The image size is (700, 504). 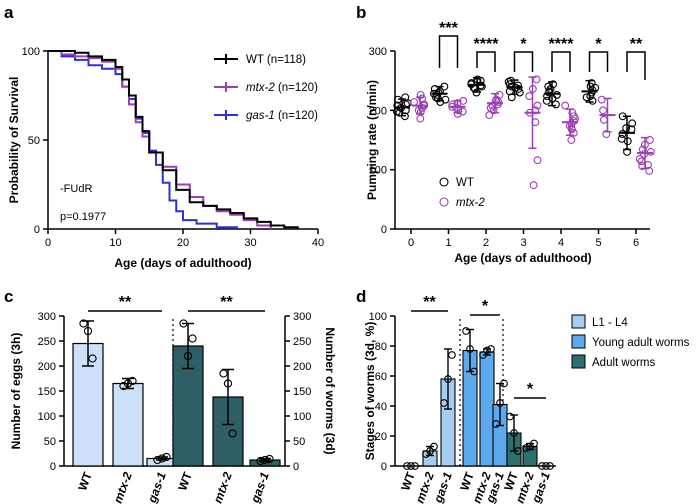 I want to click on b-significance-label: *, so click(x=598, y=44).